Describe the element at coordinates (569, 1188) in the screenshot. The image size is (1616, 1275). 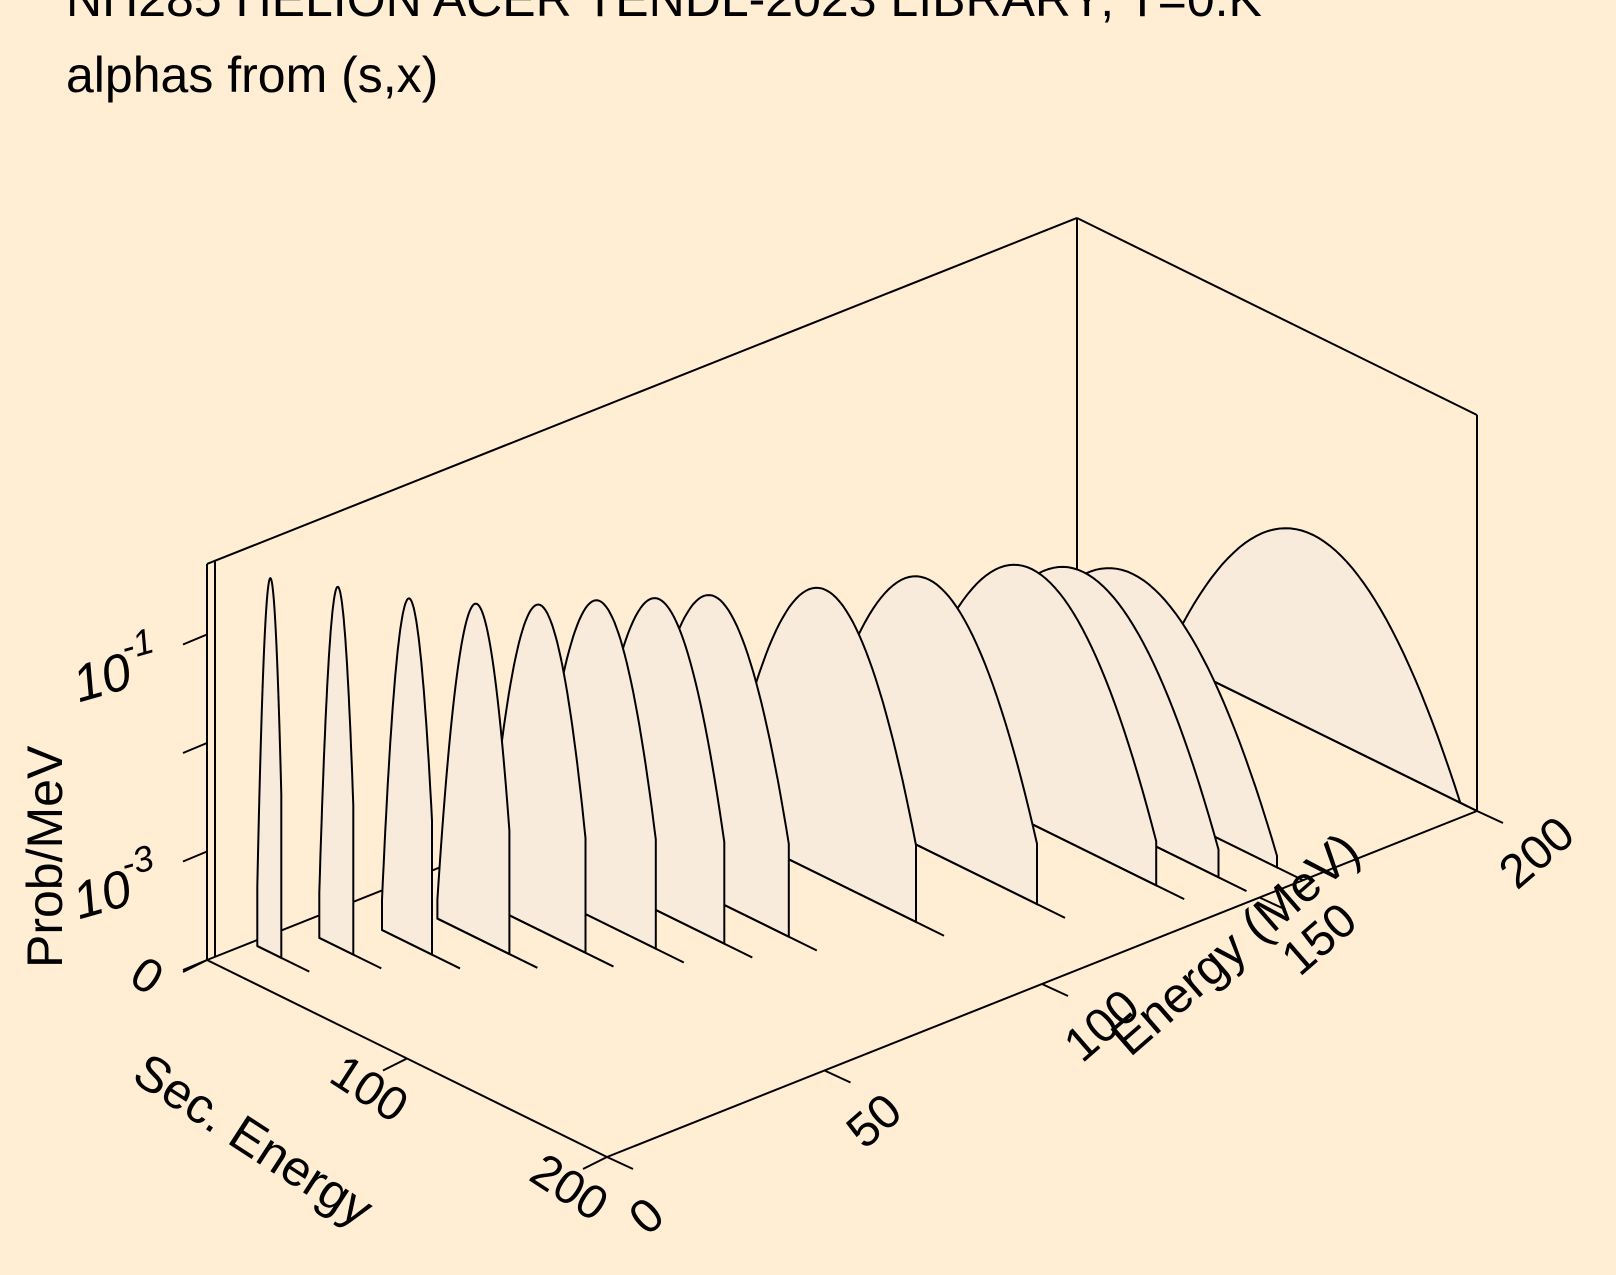
I see `x-tick-label-200: 200` at that location.